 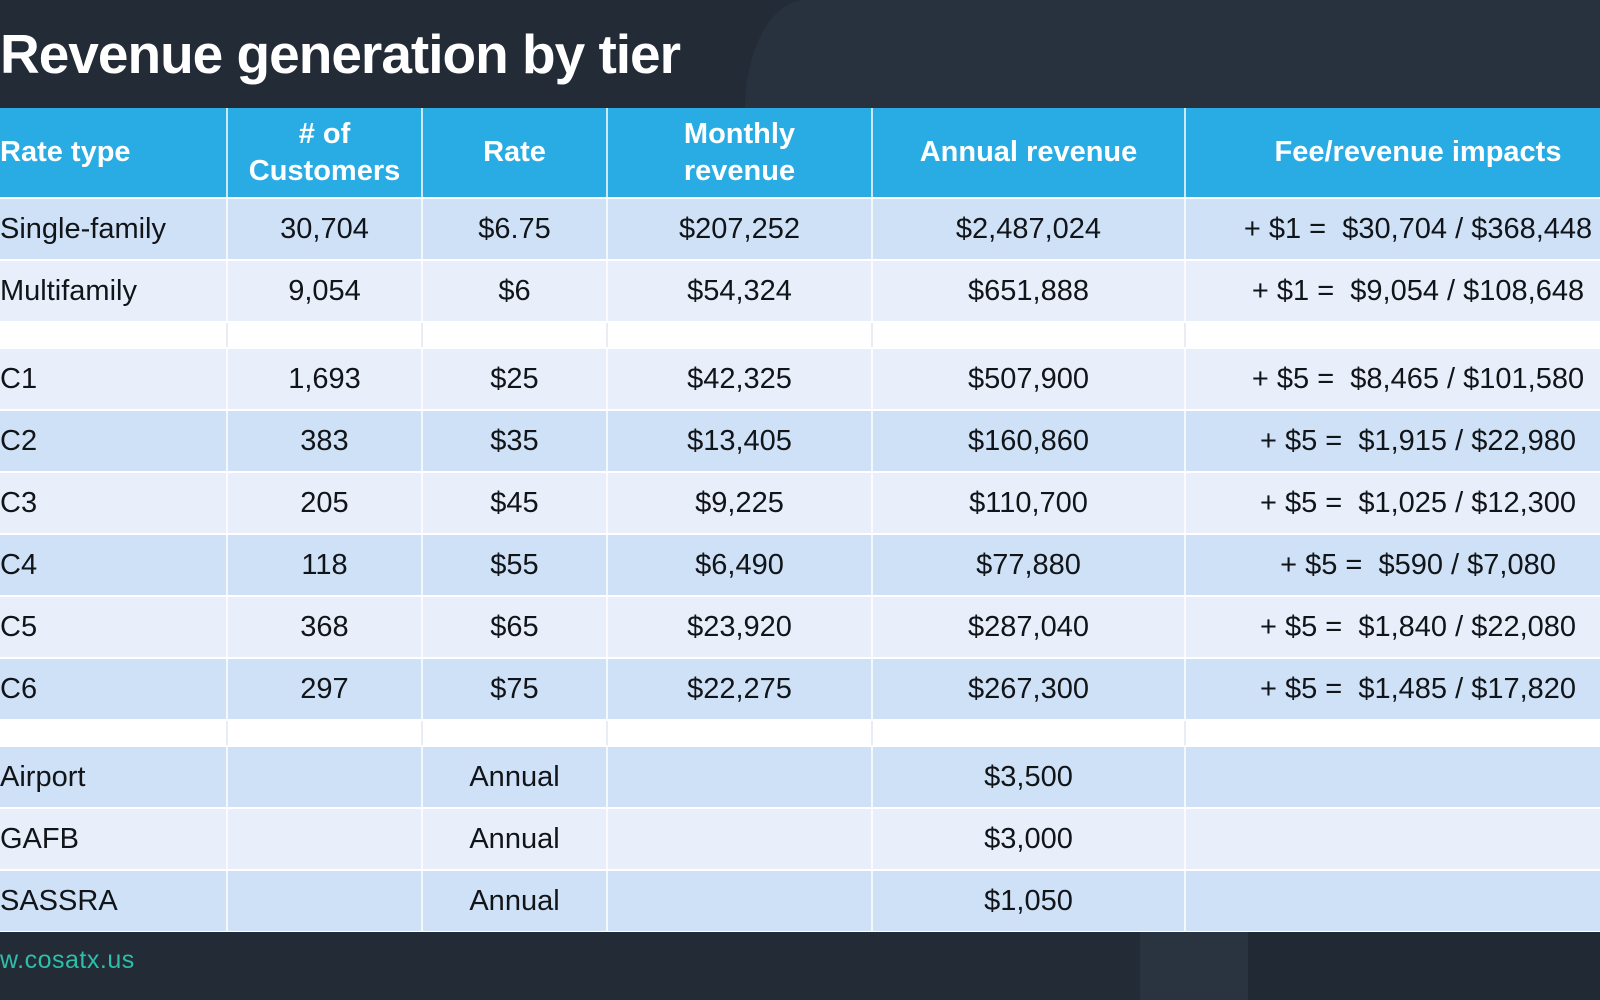 I want to click on cell-impacts: + $1 = $30,704 / $368,448, so click(x=1392, y=229).